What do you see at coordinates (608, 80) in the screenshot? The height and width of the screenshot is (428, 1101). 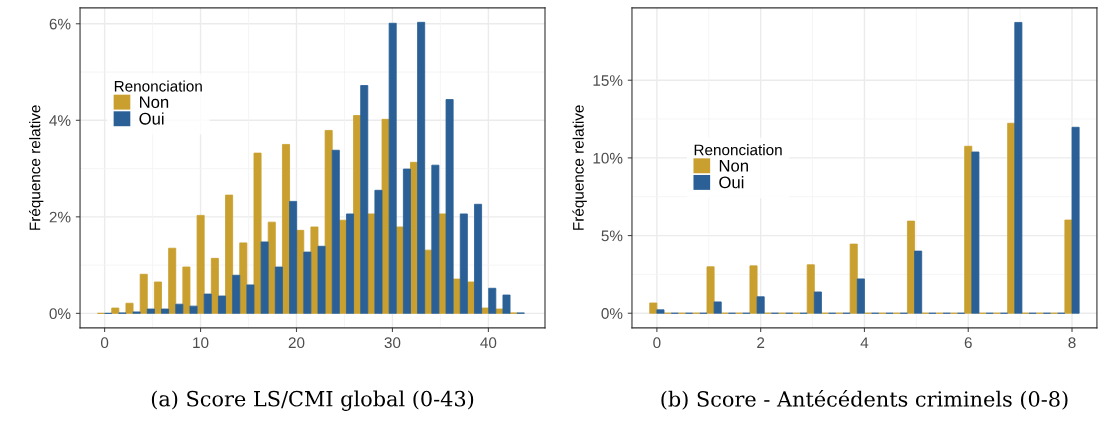 I see `y-tick-label: 15%` at bounding box center [608, 80].